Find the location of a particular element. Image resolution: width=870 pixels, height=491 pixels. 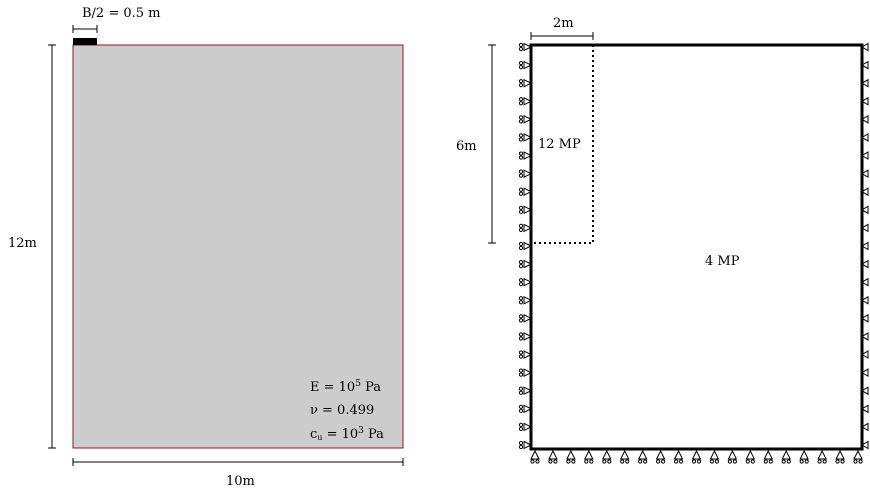

fine-region-label: 12 MP is located at coordinates (559, 144).